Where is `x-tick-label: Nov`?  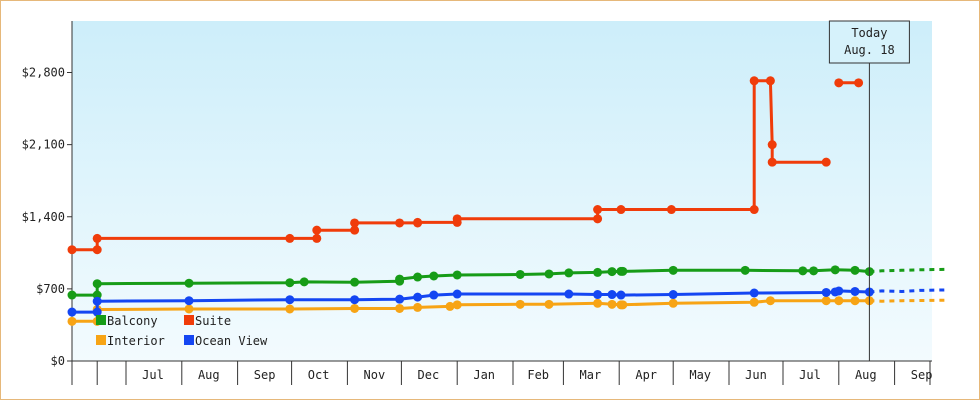 x-tick-label: Nov is located at coordinates (375, 375).